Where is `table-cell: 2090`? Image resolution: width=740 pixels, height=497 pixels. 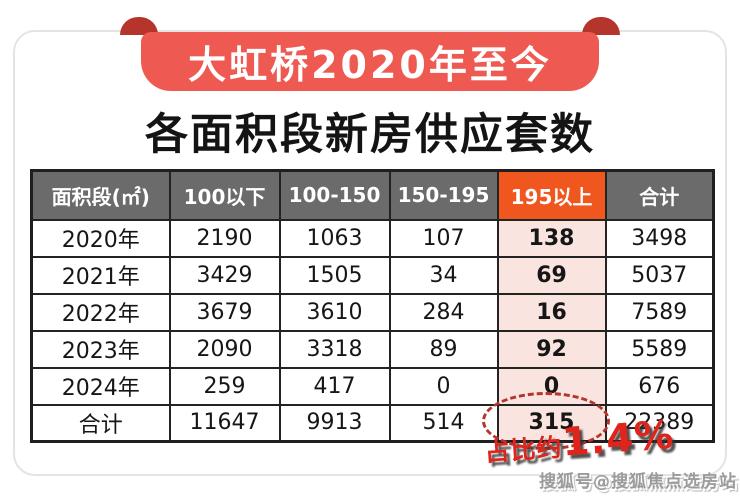
table-cell: 2090 is located at coordinates (224, 349).